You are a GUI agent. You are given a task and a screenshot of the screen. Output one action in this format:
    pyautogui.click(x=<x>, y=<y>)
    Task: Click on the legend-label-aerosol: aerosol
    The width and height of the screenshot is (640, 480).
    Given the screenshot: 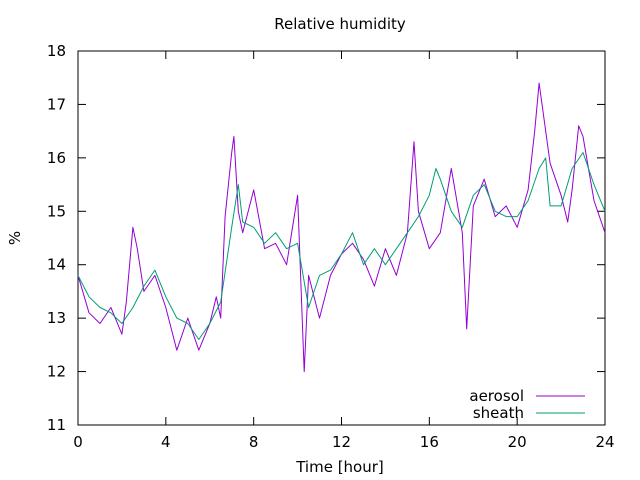 What is the action you would take?
    pyautogui.click(x=496, y=396)
    